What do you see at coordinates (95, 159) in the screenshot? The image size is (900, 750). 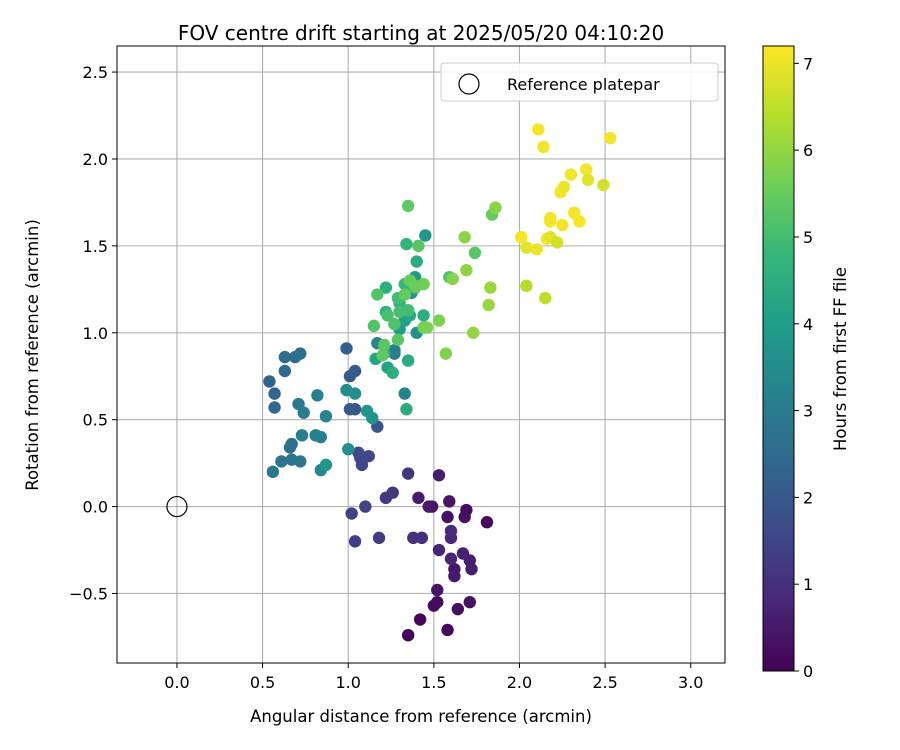 I see `y-tick-label: 2.0` at bounding box center [95, 159].